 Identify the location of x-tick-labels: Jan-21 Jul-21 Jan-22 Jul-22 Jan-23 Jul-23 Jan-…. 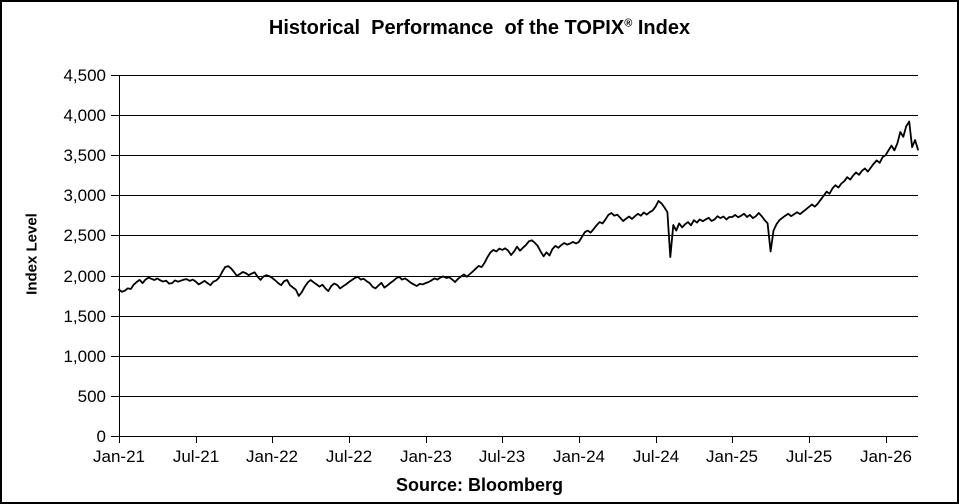
(502, 456).